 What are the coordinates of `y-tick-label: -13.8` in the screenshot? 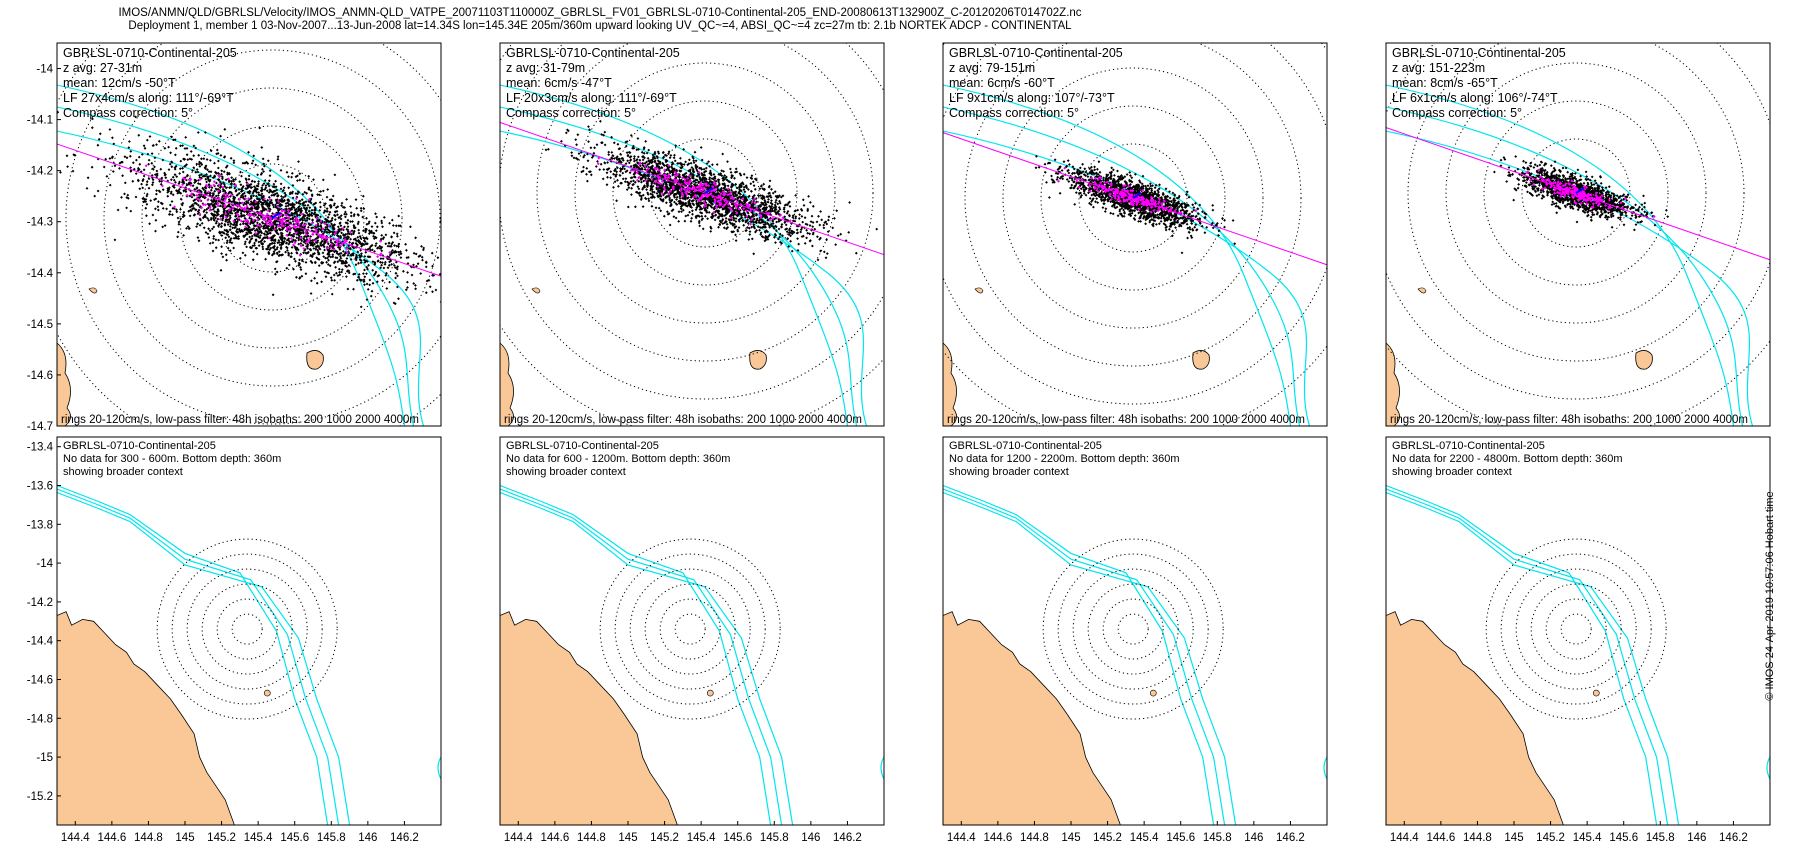 It's located at (40, 525).